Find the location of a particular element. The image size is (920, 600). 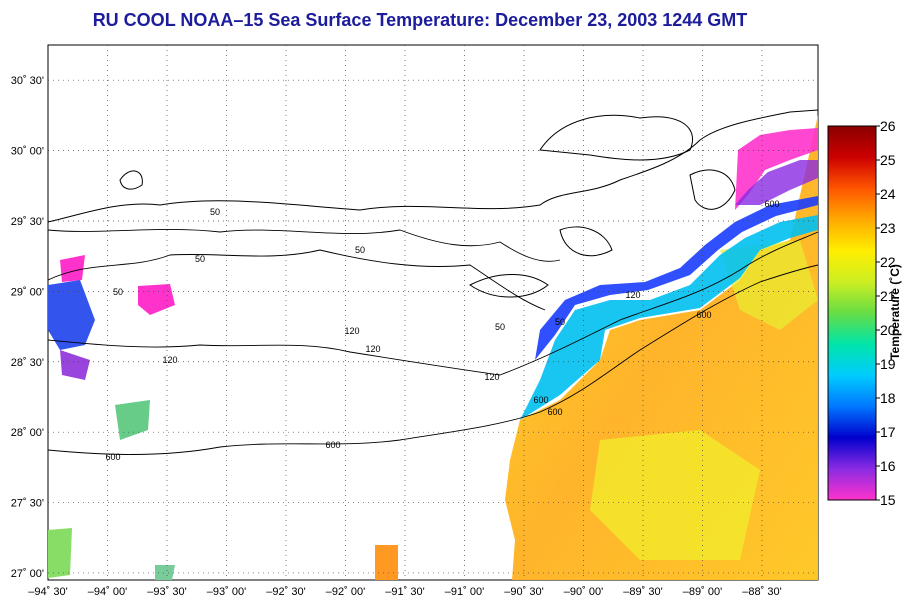

latitude-tick-label: 29˚ 30' is located at coordinates (27, 222).